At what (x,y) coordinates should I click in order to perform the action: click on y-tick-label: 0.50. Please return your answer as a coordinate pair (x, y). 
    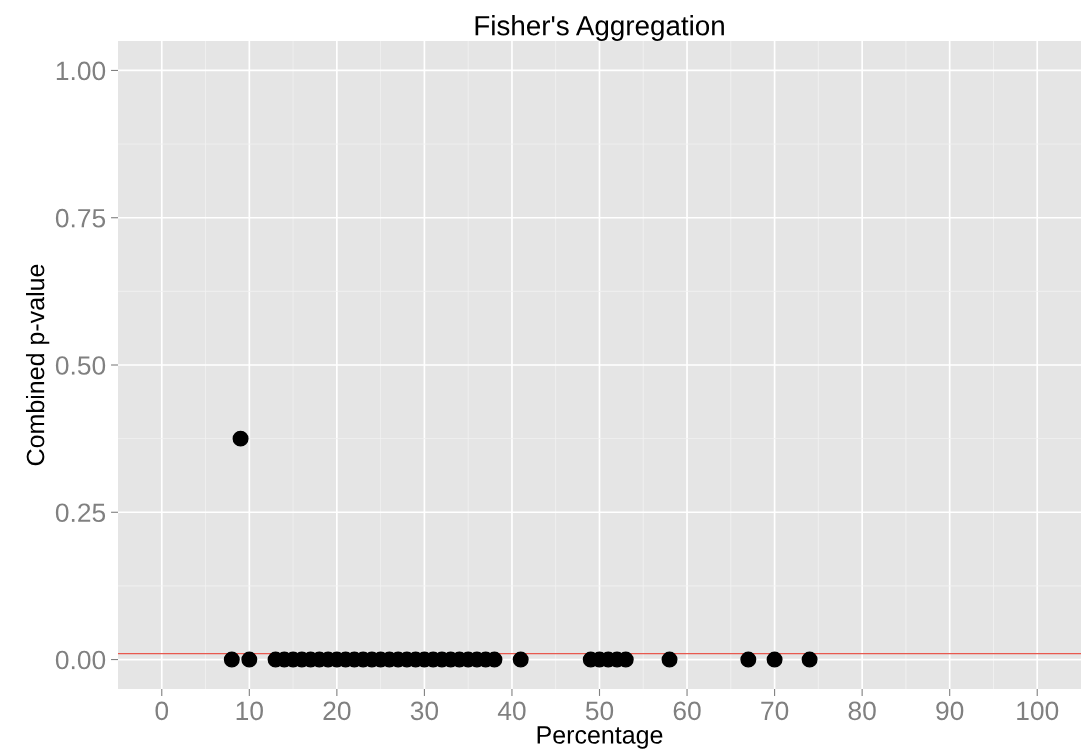
    Looking at the image, I should click on (80, 365).